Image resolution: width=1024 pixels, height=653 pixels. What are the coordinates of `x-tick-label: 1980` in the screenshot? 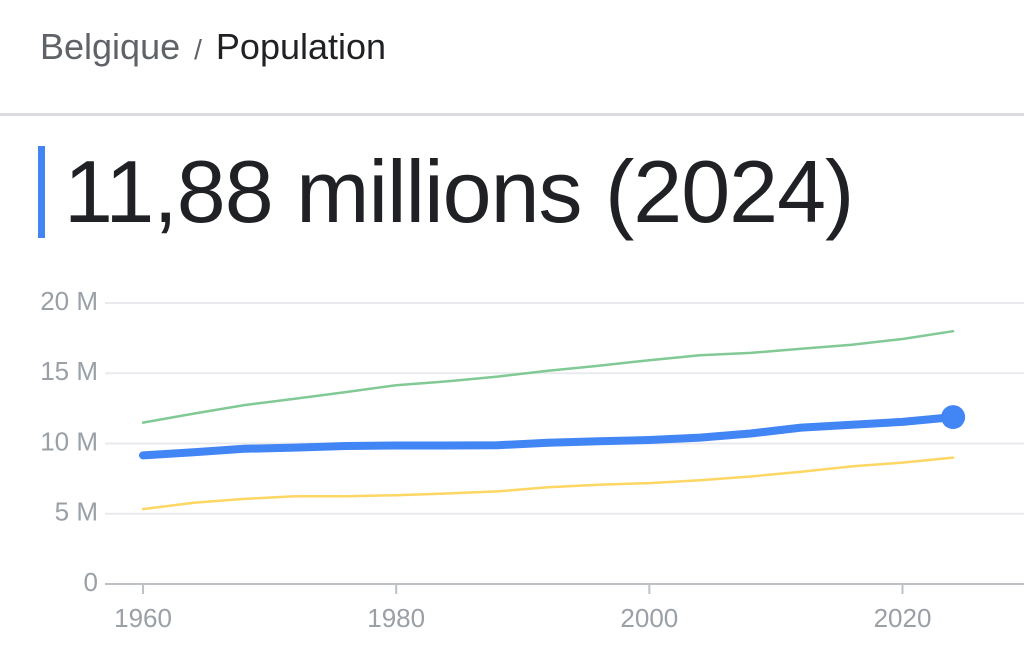 It's located at (396, 618).